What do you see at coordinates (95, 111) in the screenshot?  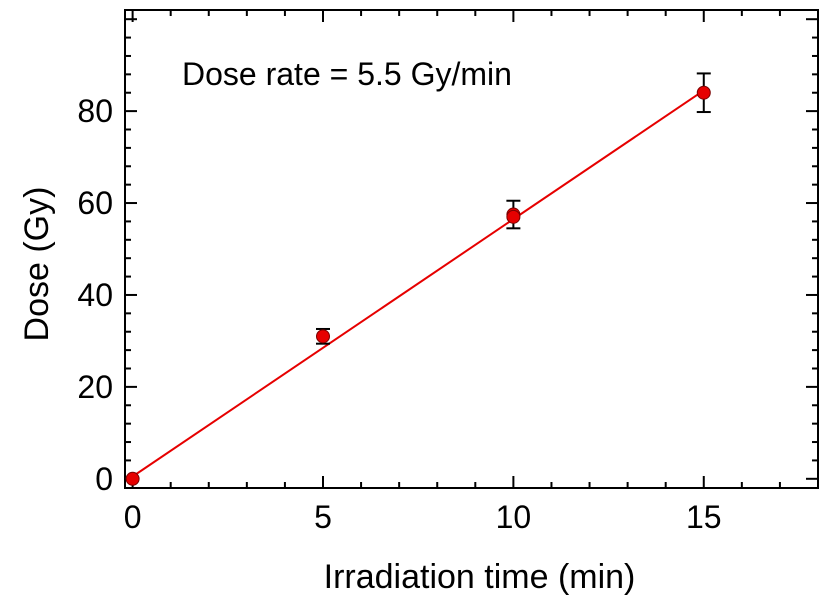 I see `y-tick-label: 80` at bounding box center [95, 111].